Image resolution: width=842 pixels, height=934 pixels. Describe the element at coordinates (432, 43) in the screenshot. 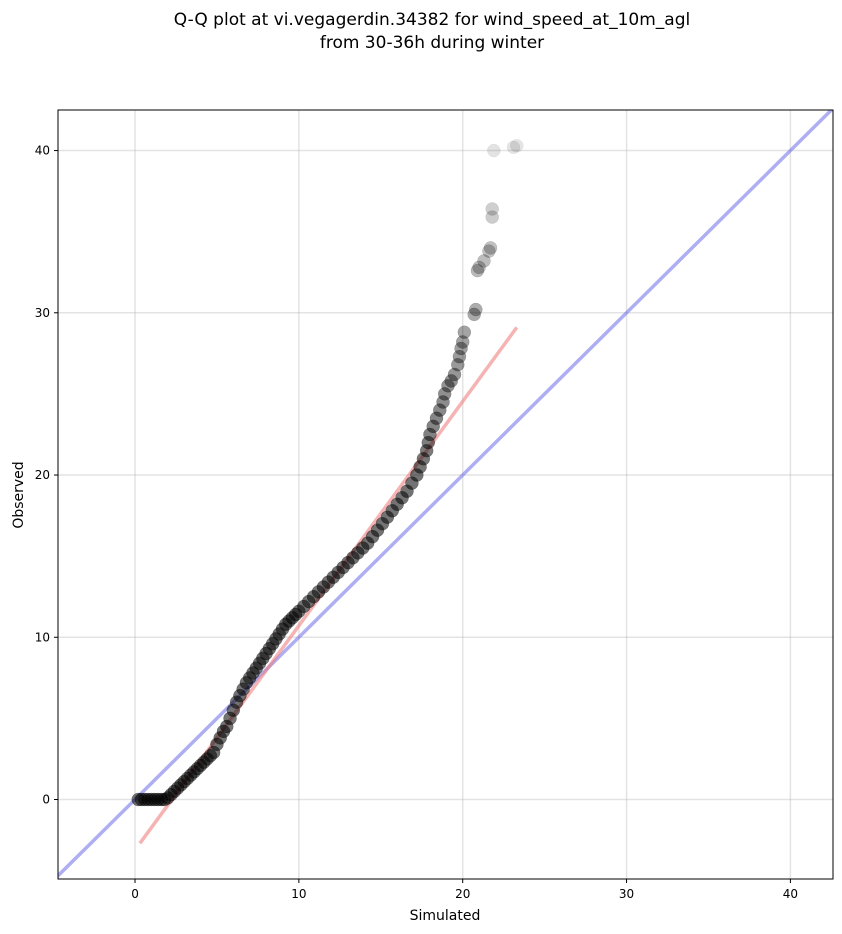

I see `chart-title-line-2: from 30-36h during winter` at that location.